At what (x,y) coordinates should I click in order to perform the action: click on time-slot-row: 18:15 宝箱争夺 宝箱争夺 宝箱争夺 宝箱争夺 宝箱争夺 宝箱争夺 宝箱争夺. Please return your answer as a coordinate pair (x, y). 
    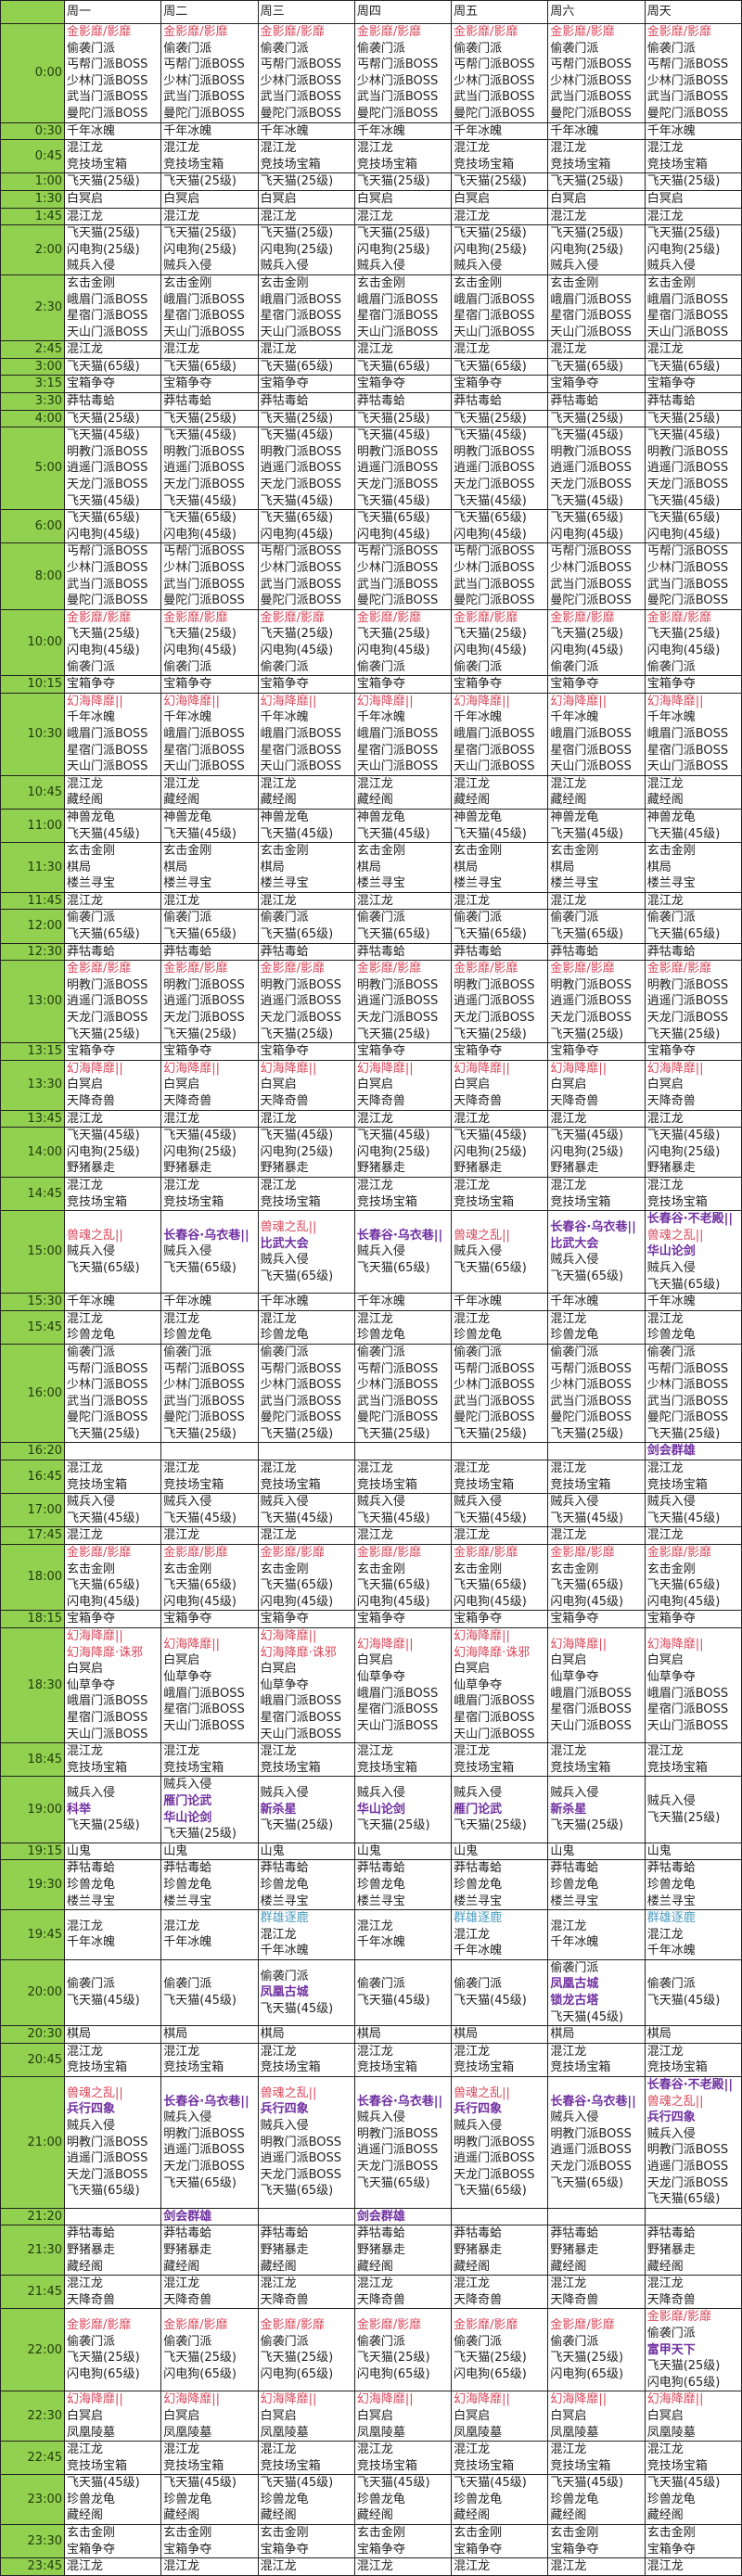
    Looking at the image, I should click on (371, 1619).